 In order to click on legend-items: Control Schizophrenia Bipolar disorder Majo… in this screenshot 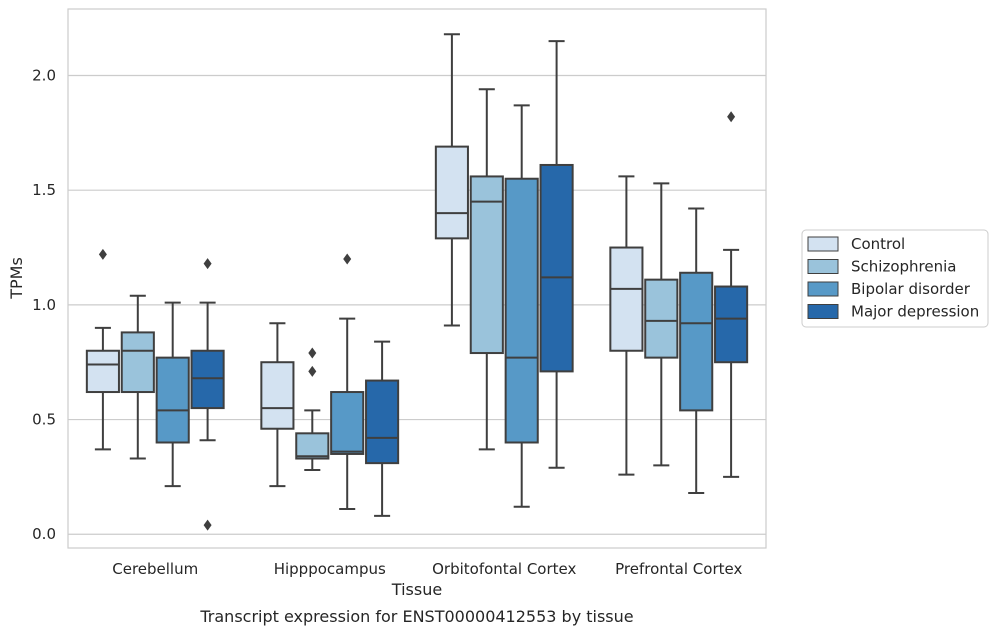, I will do `click(893, 278)`.